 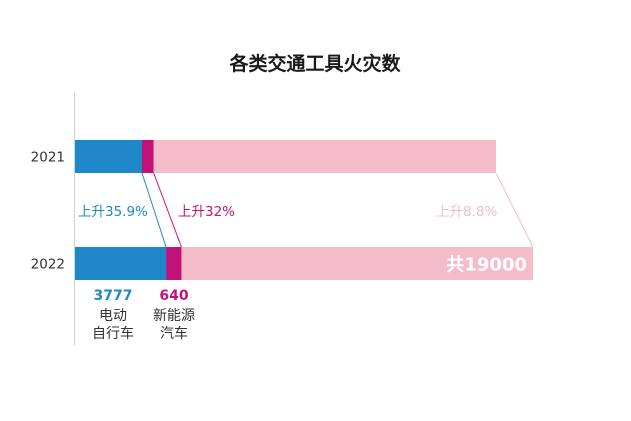 I want to click on category-label-0-line-0: 电动, so click(x=113, y=316).